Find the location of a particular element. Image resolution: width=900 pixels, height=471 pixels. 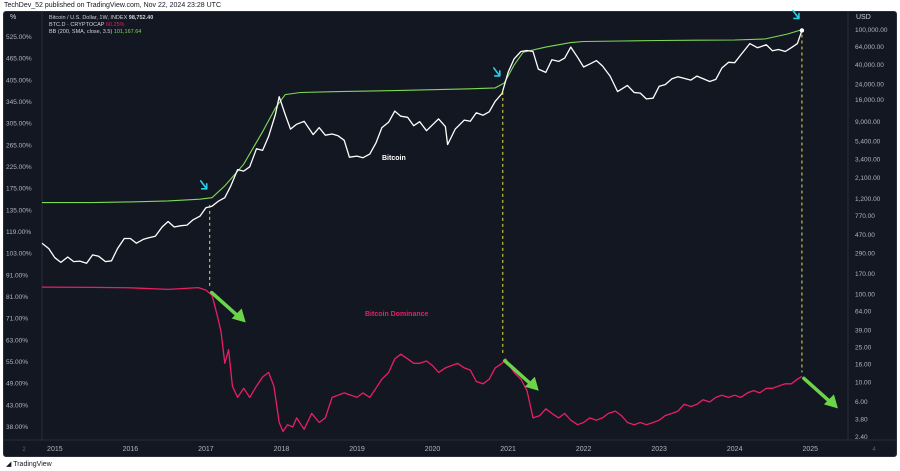

left-tick-label: 81.00% is located at coordinates (17, 297).